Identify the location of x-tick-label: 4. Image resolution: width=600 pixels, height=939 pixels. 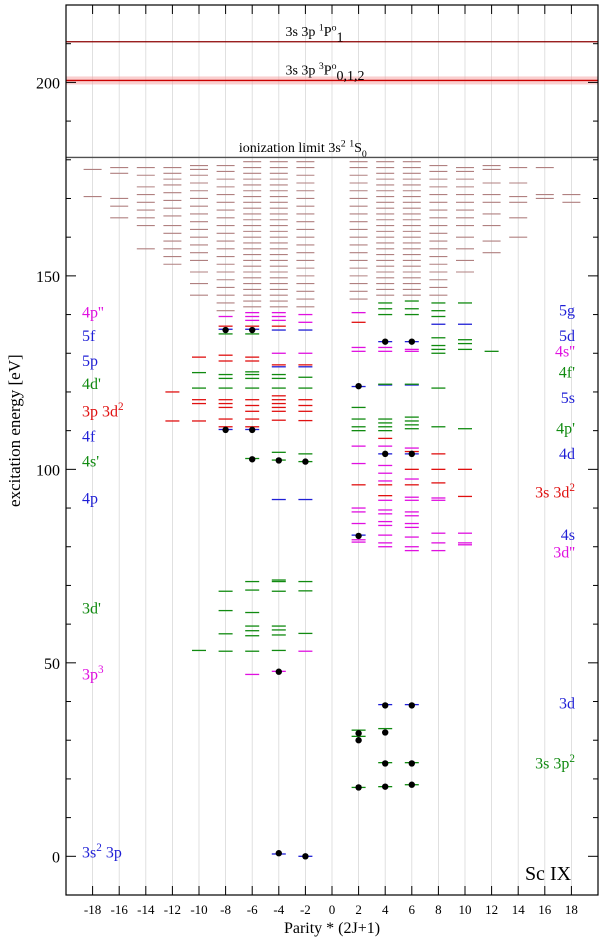
(385, 909).